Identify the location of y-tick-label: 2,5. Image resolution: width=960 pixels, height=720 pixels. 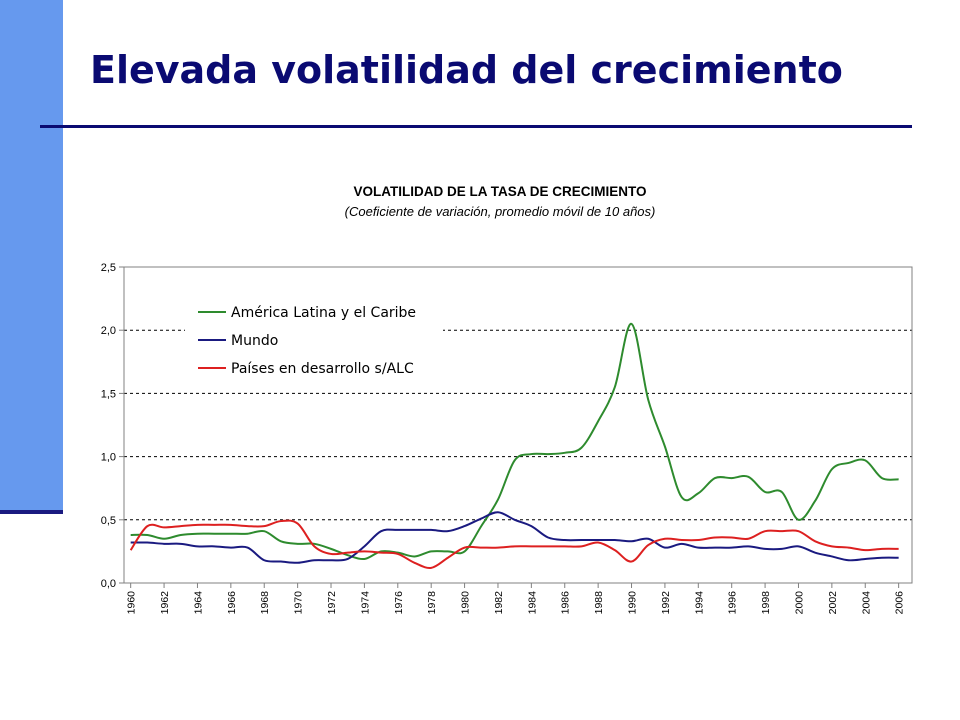
(108, 268).